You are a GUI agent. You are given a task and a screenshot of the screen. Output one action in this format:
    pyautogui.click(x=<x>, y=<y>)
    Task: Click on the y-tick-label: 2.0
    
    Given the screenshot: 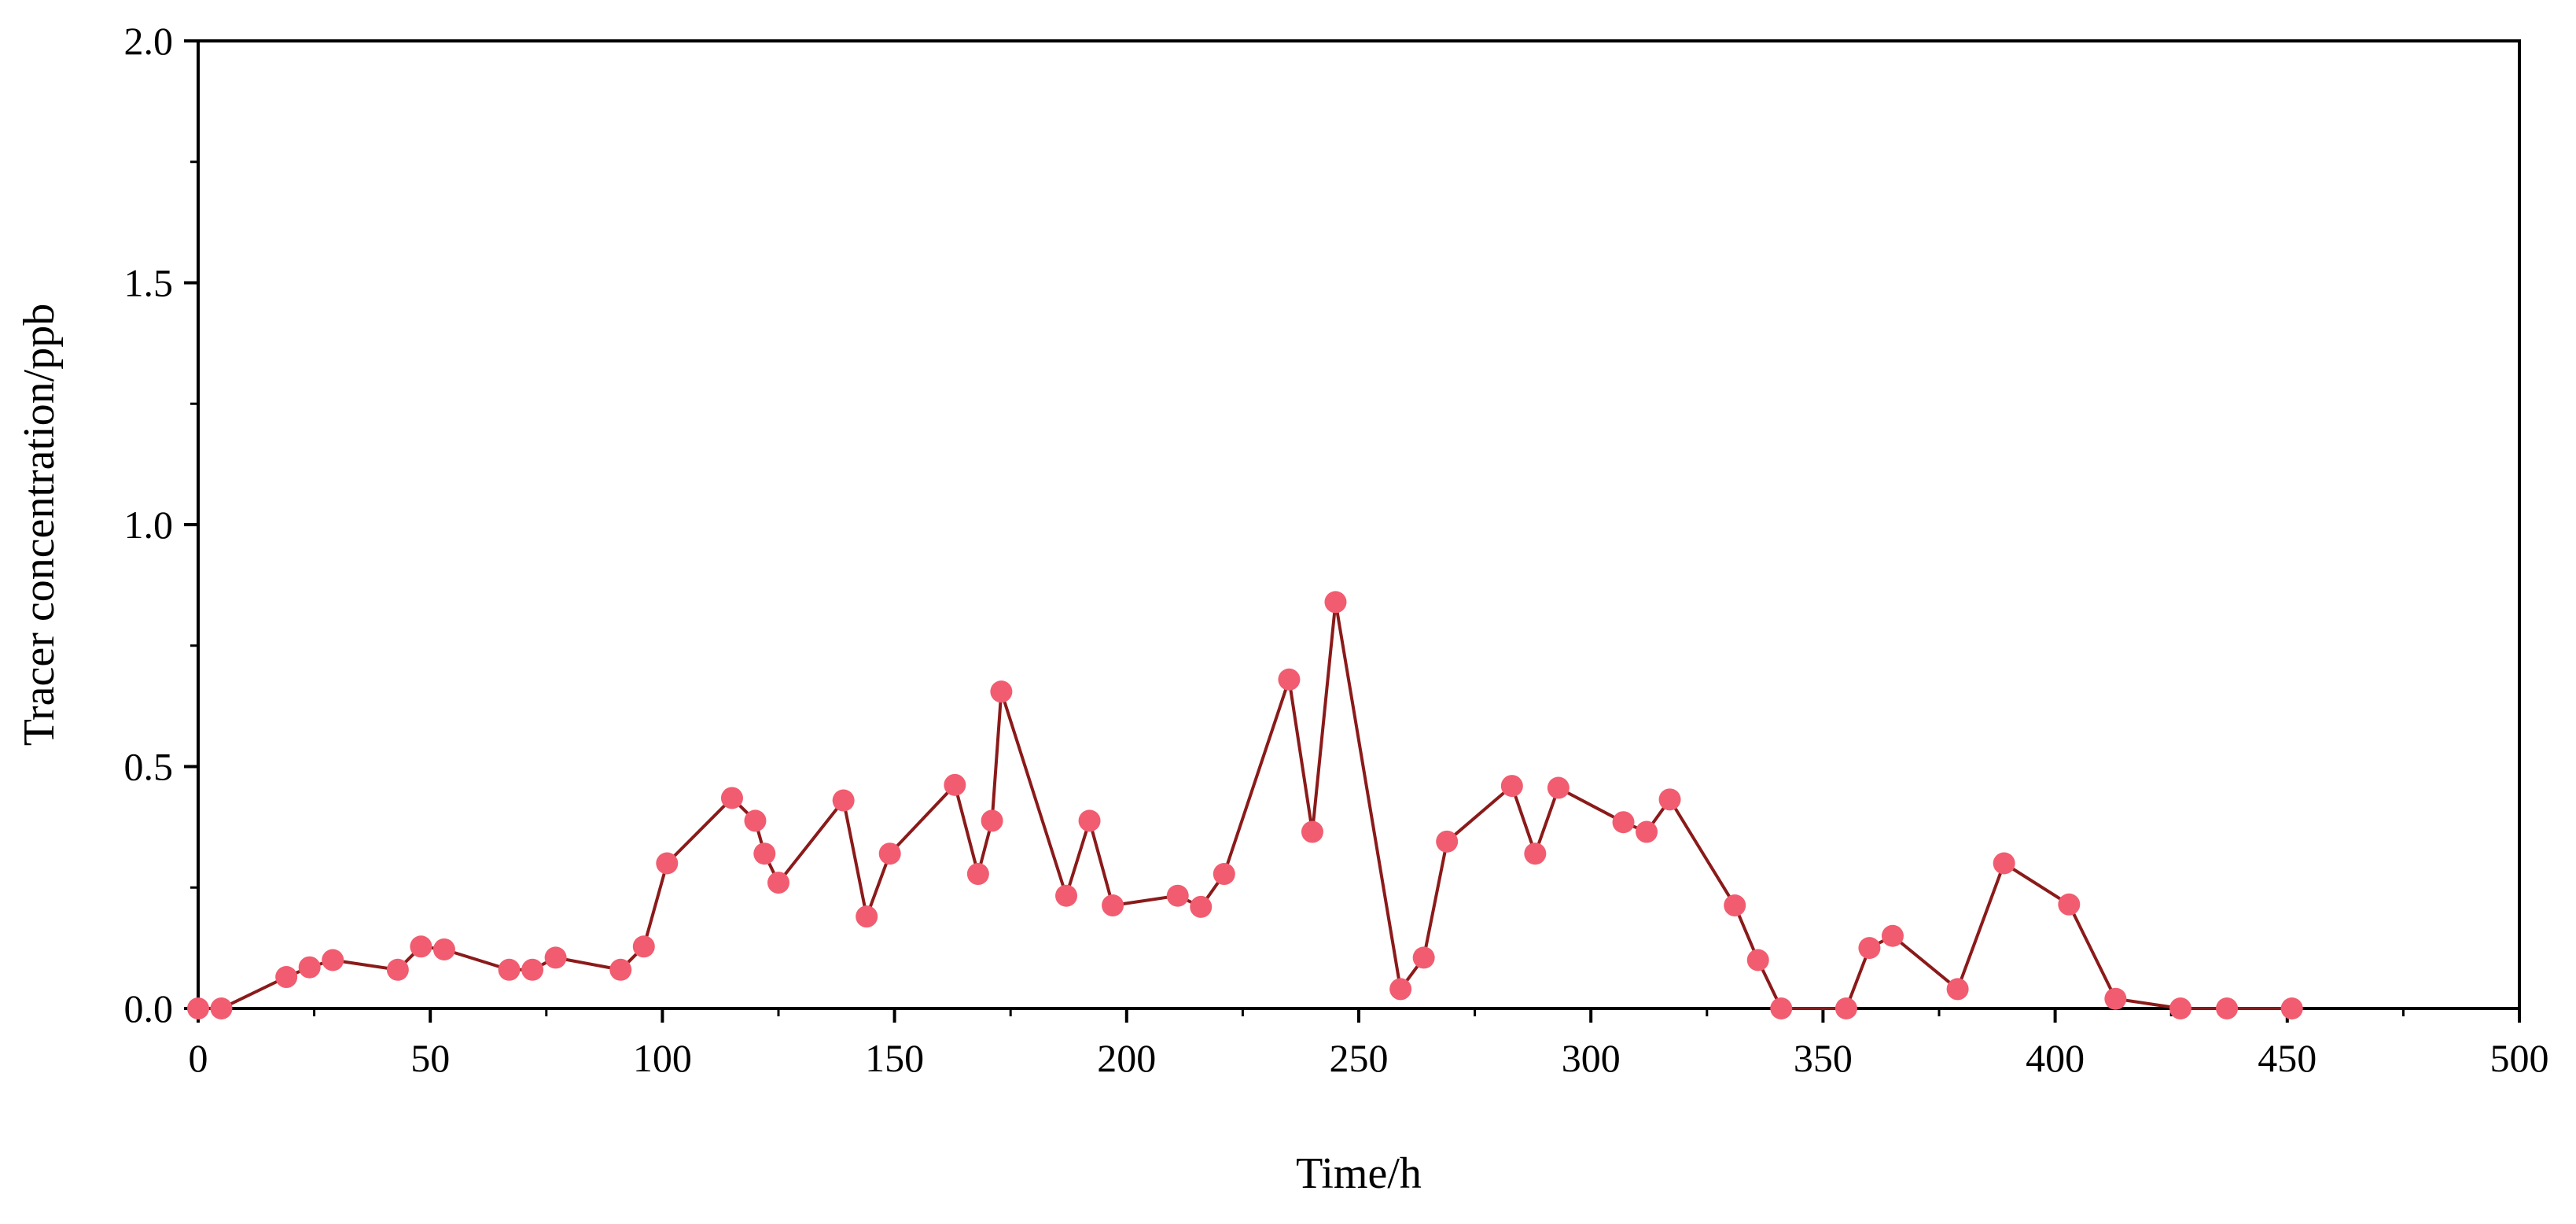 What is the action you would take?
    pyautogui.click(x=149, y=41)
    